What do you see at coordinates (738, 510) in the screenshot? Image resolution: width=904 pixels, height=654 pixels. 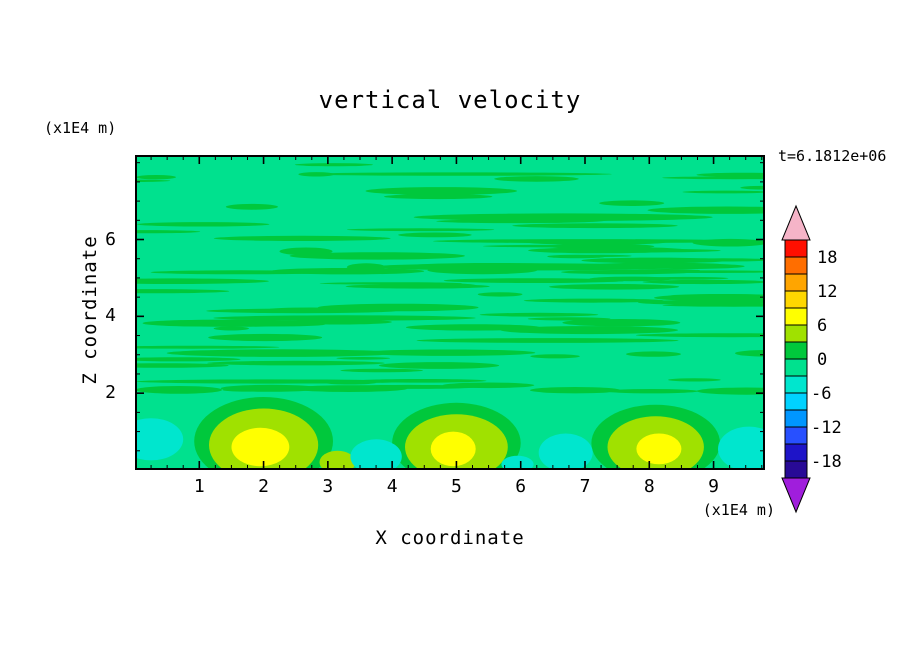 I see `x-axis-unit-label: (x1E4 m)` at bounding box center [738, 510].